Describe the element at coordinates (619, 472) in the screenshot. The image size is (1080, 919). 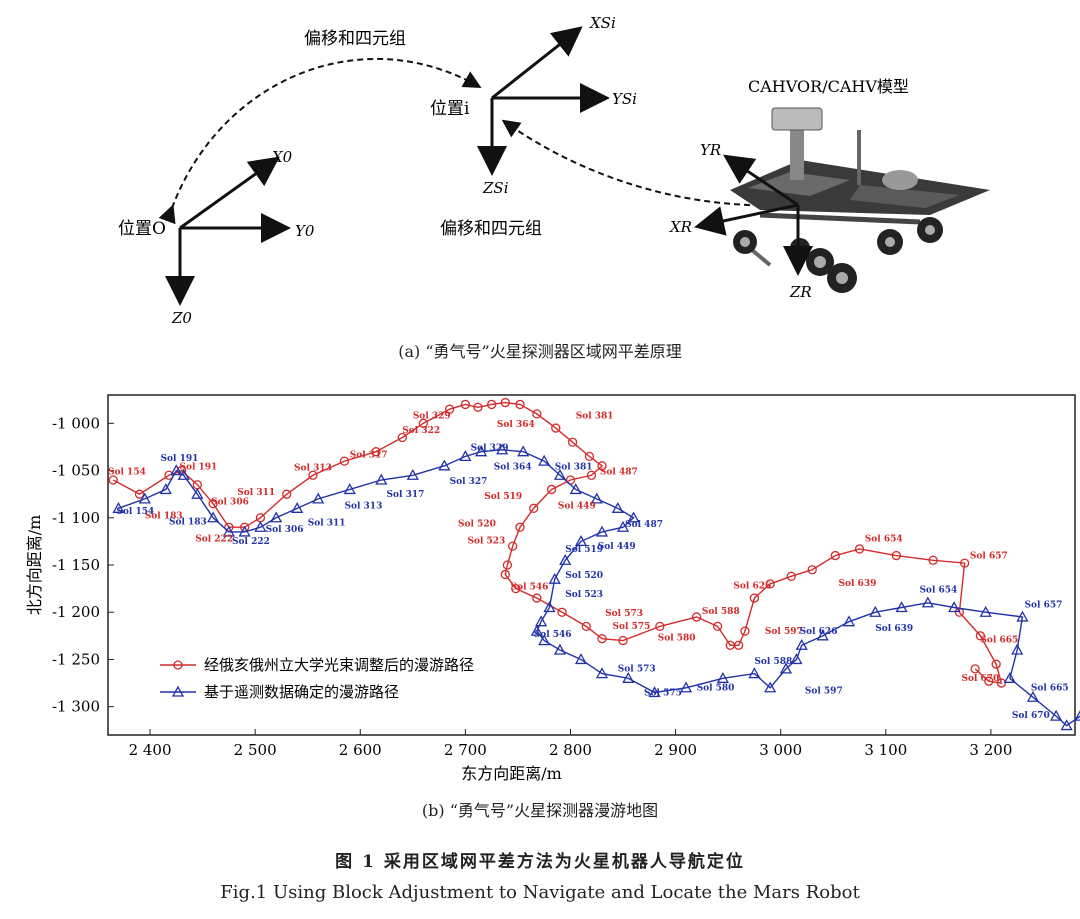
I see `sol-label-red: Sol 487` at that location.